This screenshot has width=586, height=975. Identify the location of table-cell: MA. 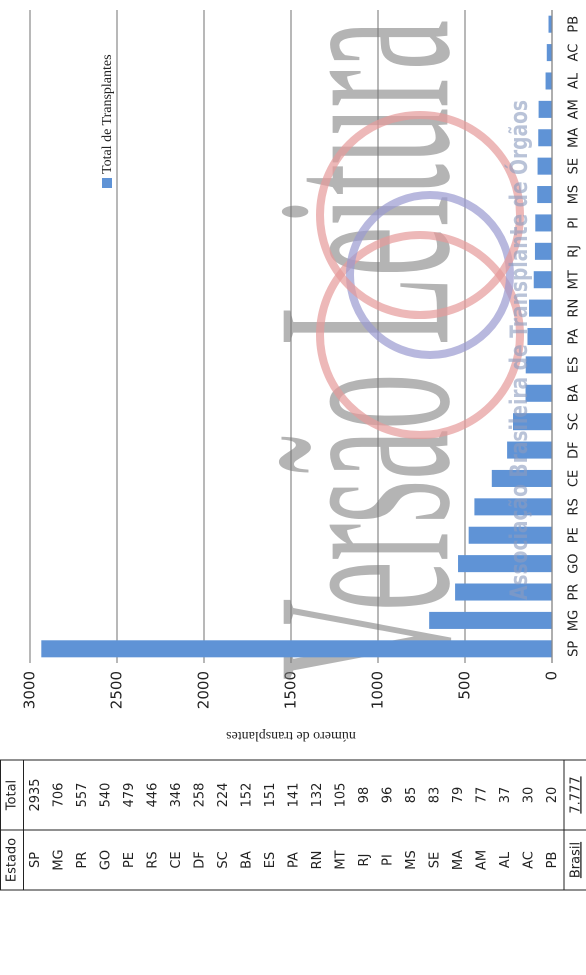
(458, 860).